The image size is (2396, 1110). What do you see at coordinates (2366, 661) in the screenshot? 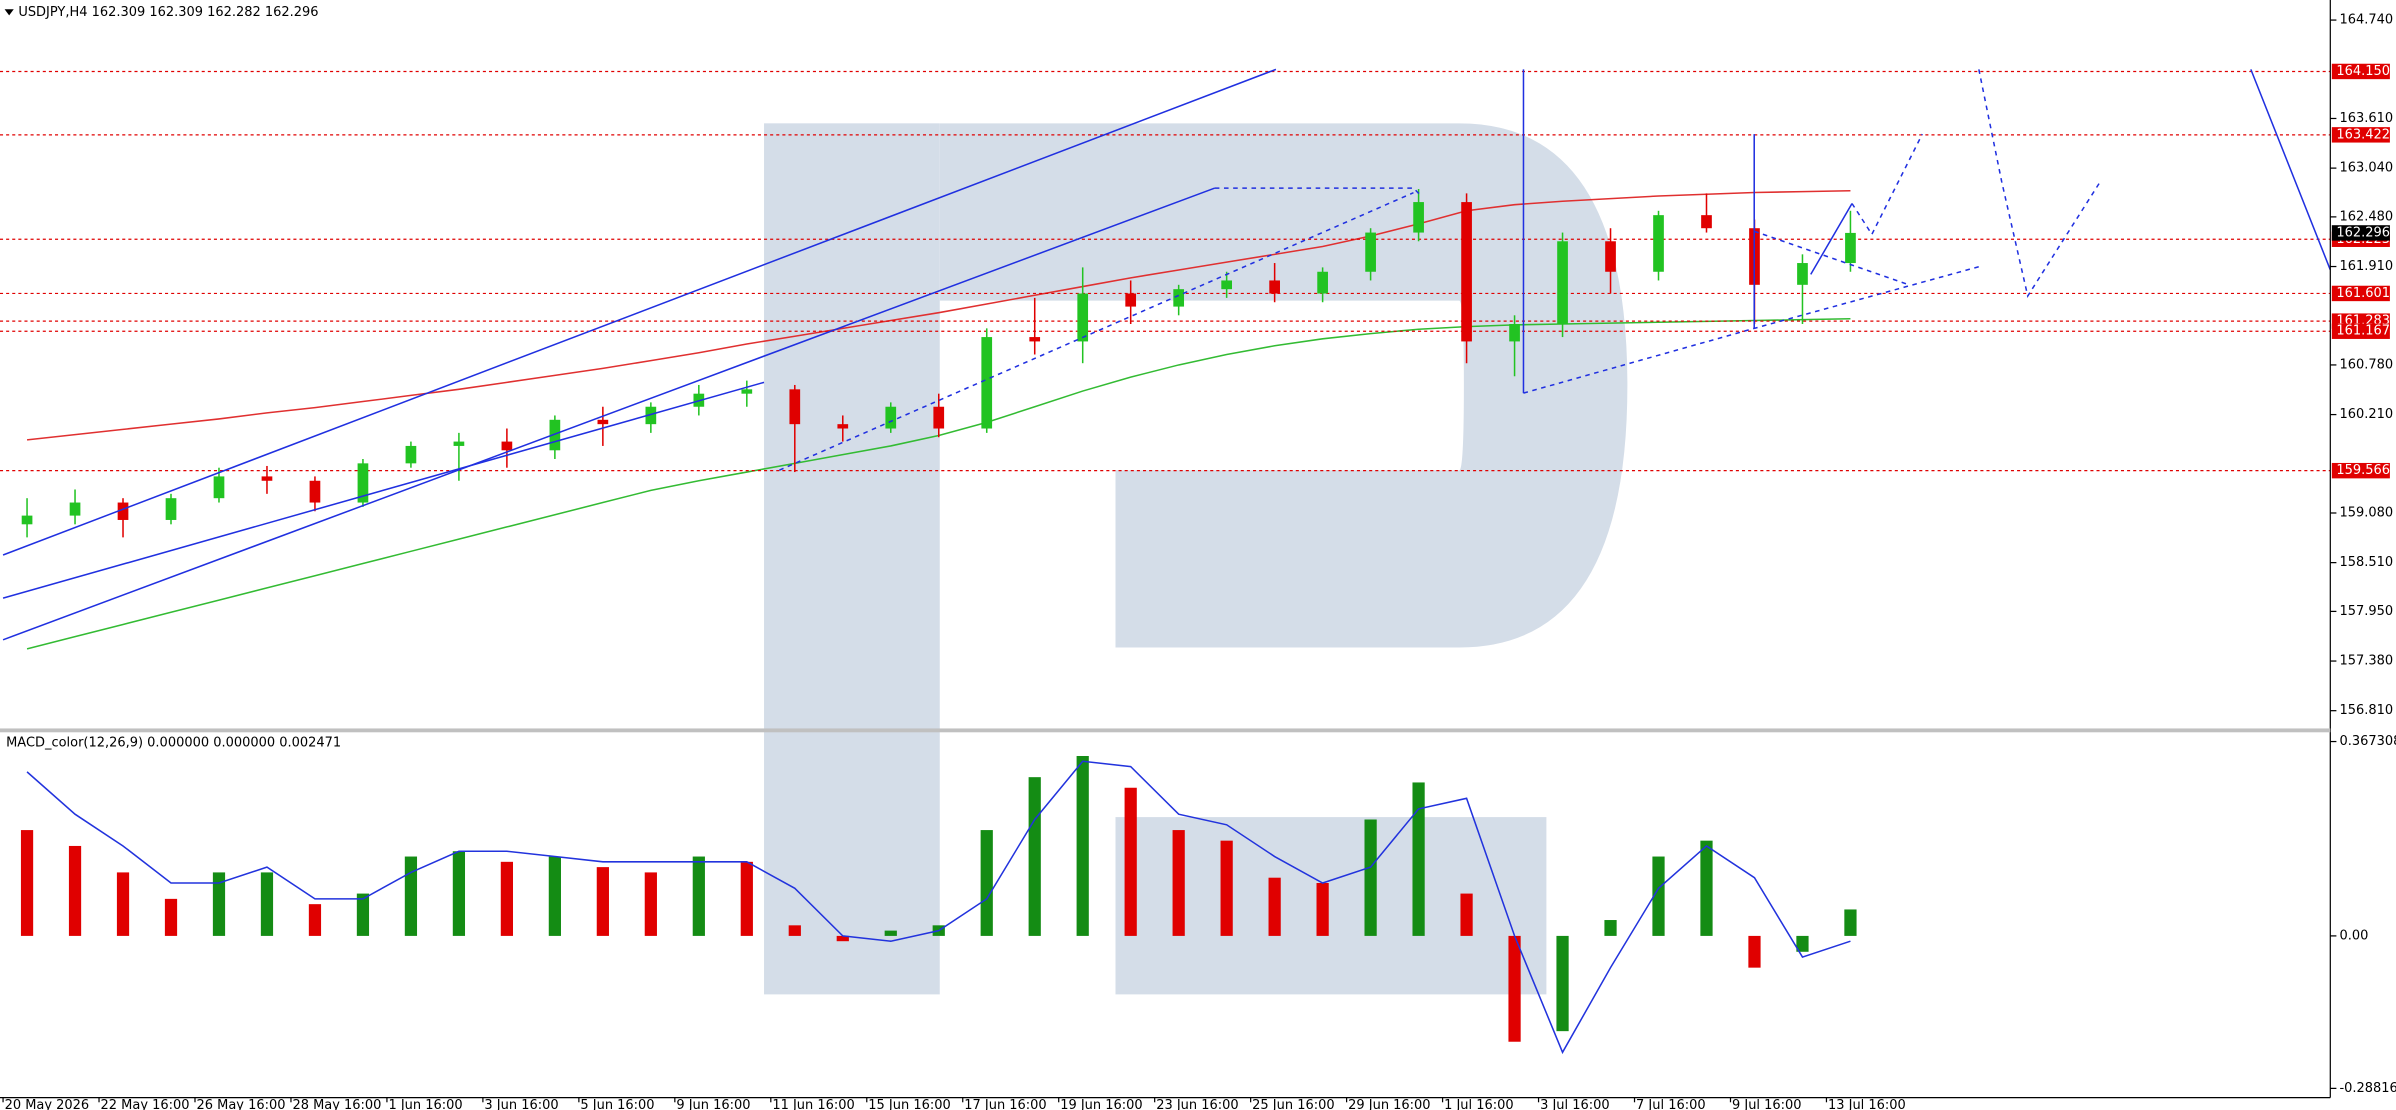
I see `y-tick-label: 157.380` at bounding box center [2366, 661].